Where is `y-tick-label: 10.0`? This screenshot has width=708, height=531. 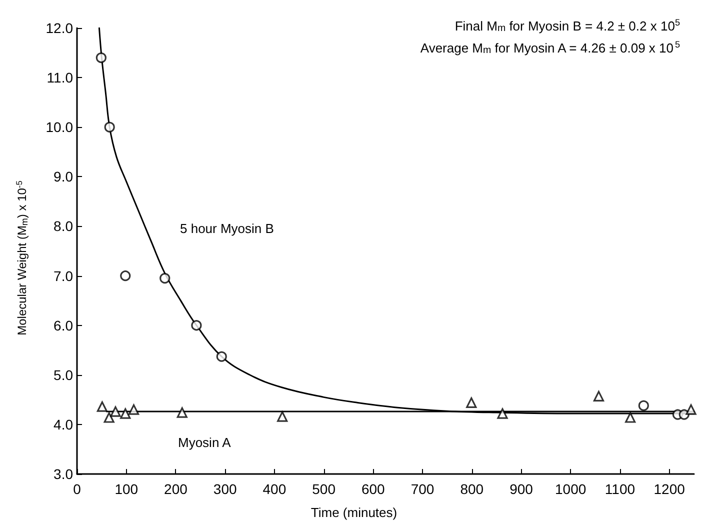 y-tick-label: 10.0 is located at coordinates (60, 127).